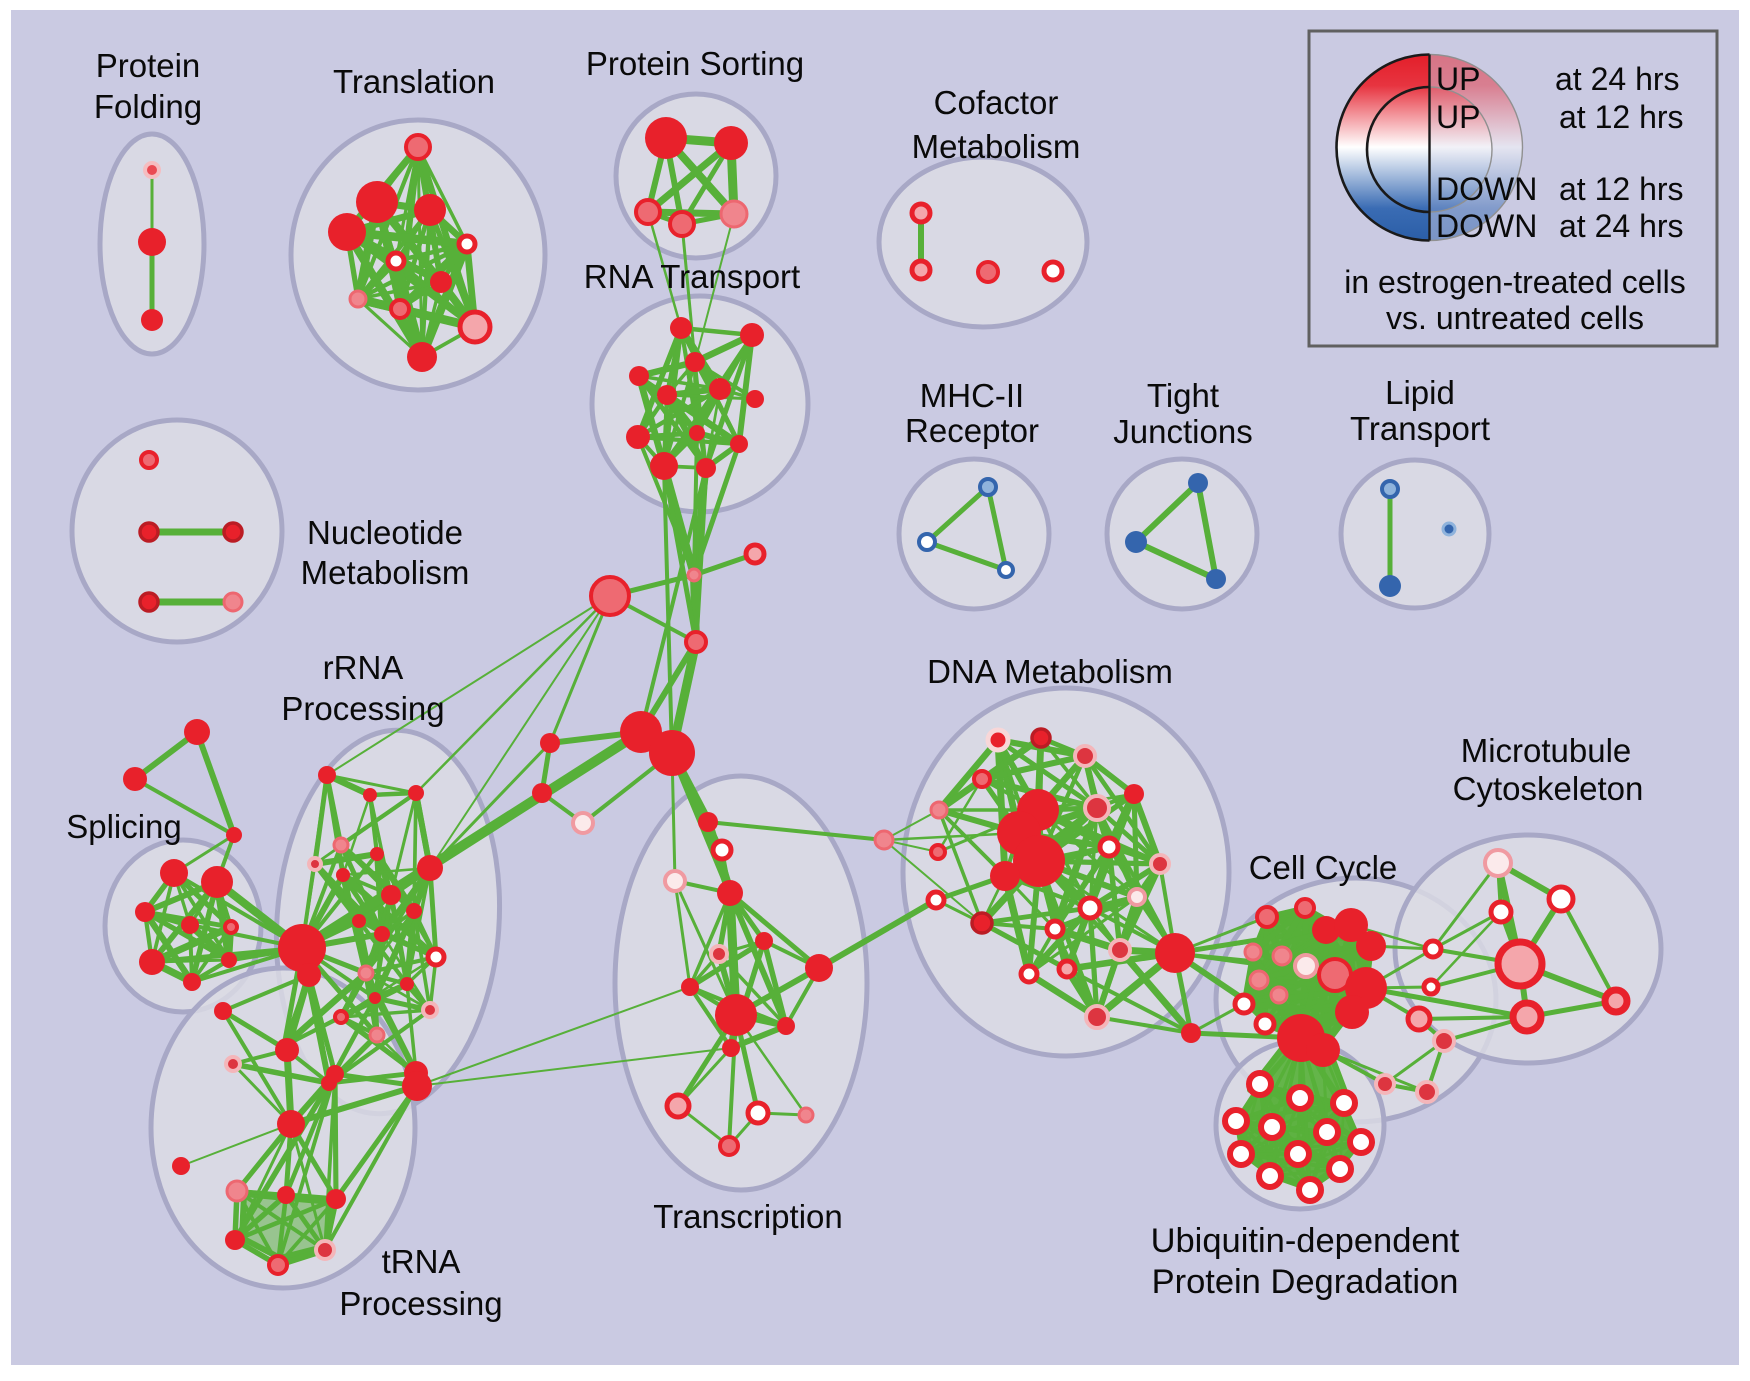 The width and height of the screenshot is (1750, 1381). I want to click on svg-text: Junctions, so click(1182, 431).